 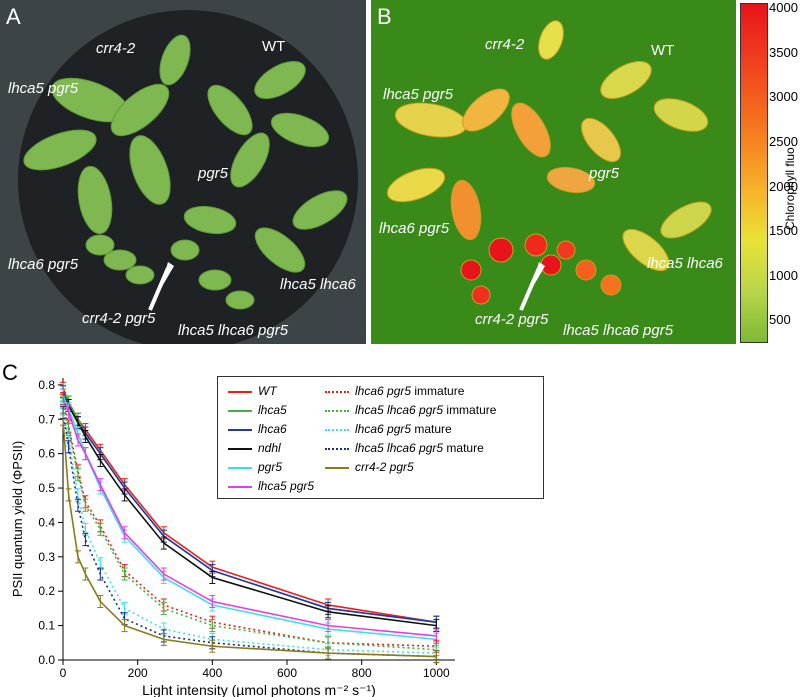 What do you see at coordinates (46, 557) in the screenshot?
I see `y-tick-label: 0.3` at bounding box center [46, 557].